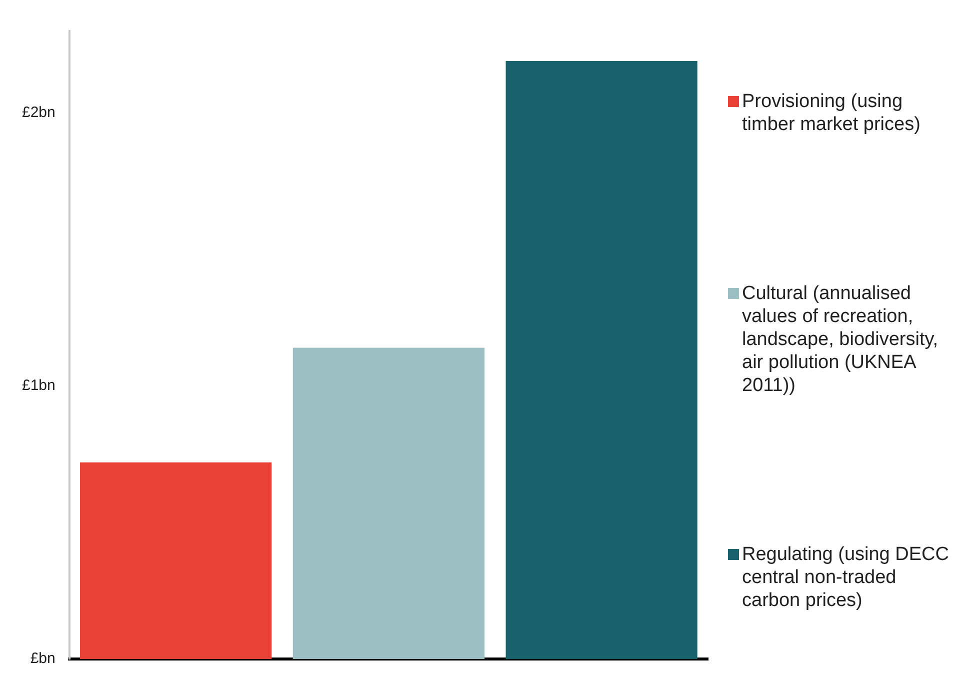 Image resolution: width=957 pixels, height=674 pixels. What do you see at coordinates (845, 577) in the screenshot?
I see `legend-label: Regulating (using DECC central non-traded carbon prices)` at bounding box center [845, 577].